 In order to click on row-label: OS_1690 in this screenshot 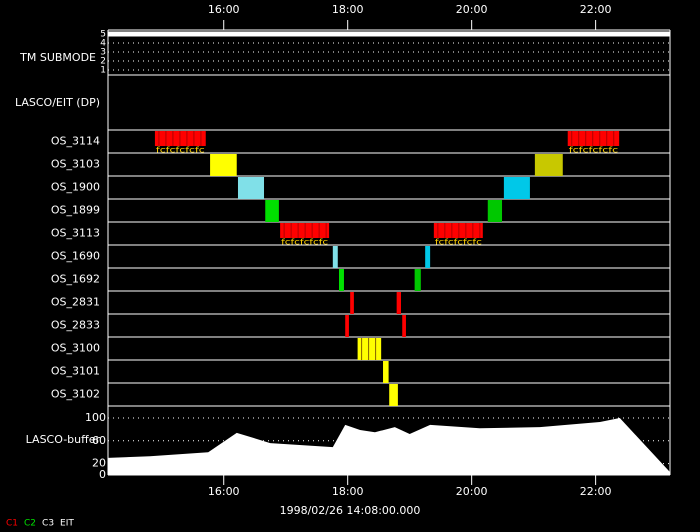, I will do `click(75, 256)`.